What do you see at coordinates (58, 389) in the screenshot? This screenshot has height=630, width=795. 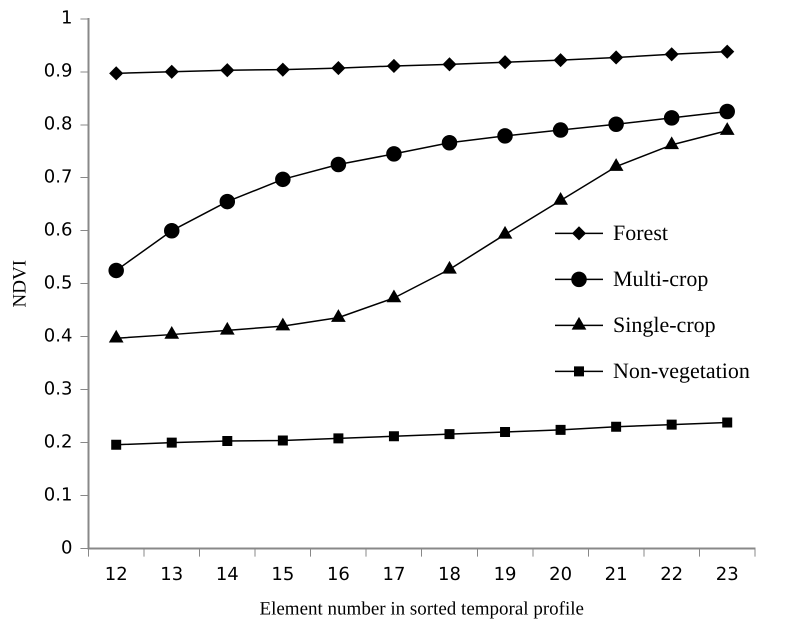 I see `y-tick-label: 0.3` at bounding box center [58, 389].